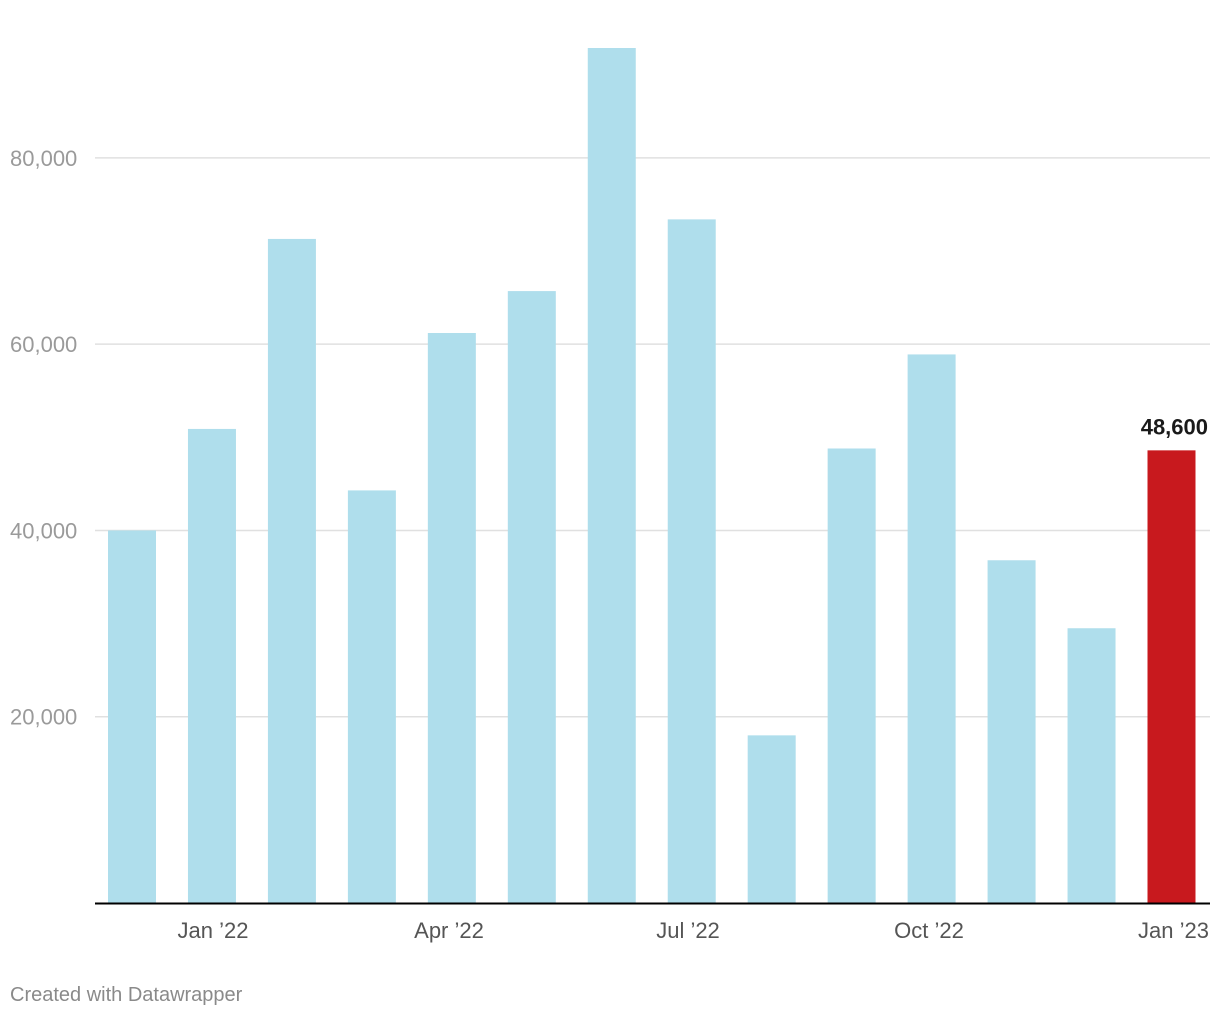  I want to click on bar-highlight, so click(1171, 676).